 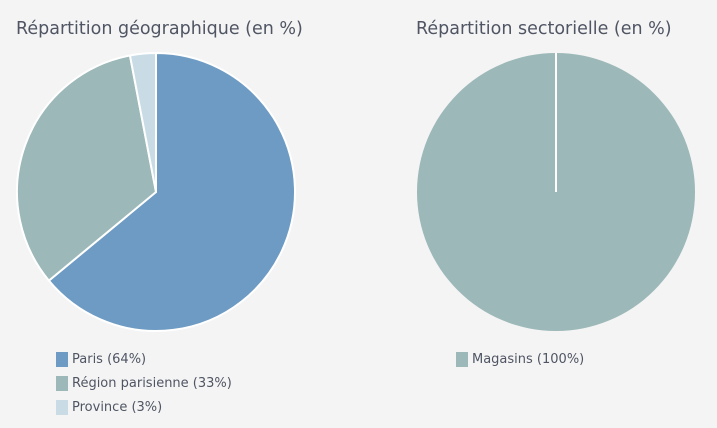 I want to click on legend-item-magasins: Magasins (100%), so click(x=520, y=359).